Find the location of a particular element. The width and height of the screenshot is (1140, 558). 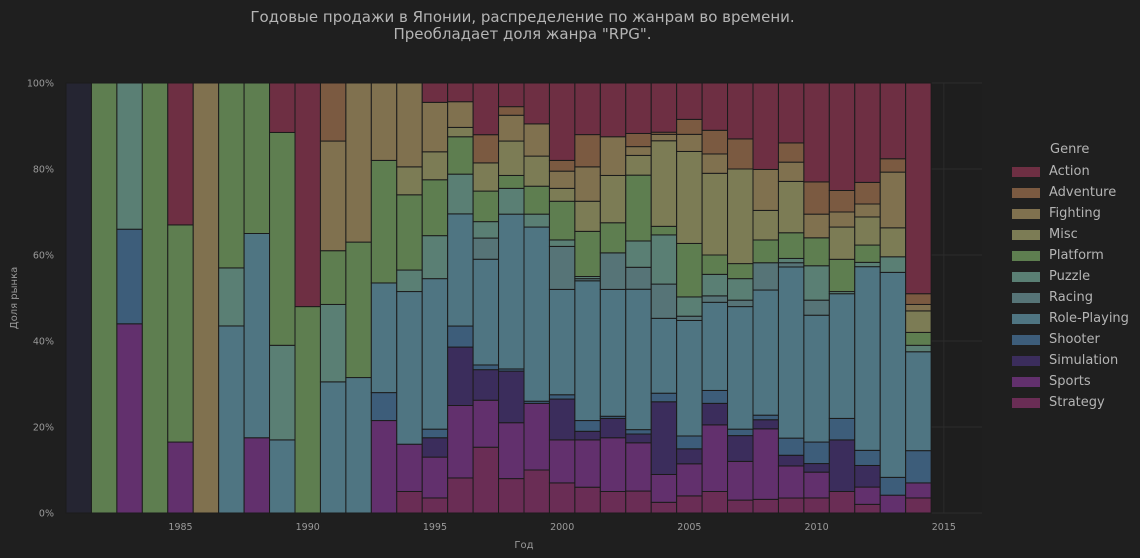

bar-segment-racing-1997 is located at coordinates (486, 248).